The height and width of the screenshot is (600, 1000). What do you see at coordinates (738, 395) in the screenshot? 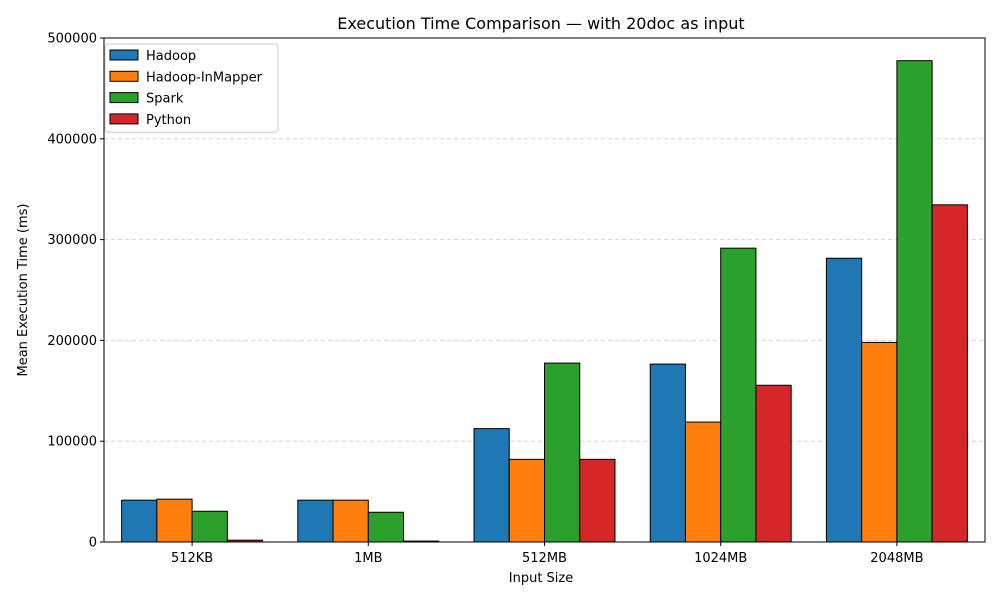
I see `bar-spark-1024mb` at bounding box center [738, 395].